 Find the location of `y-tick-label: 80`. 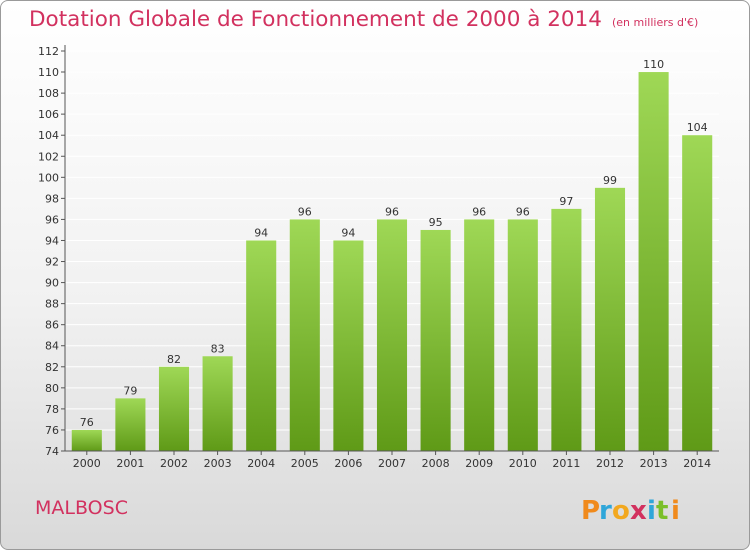

y-tick-label: 80 is located at coordinates (52, 388).